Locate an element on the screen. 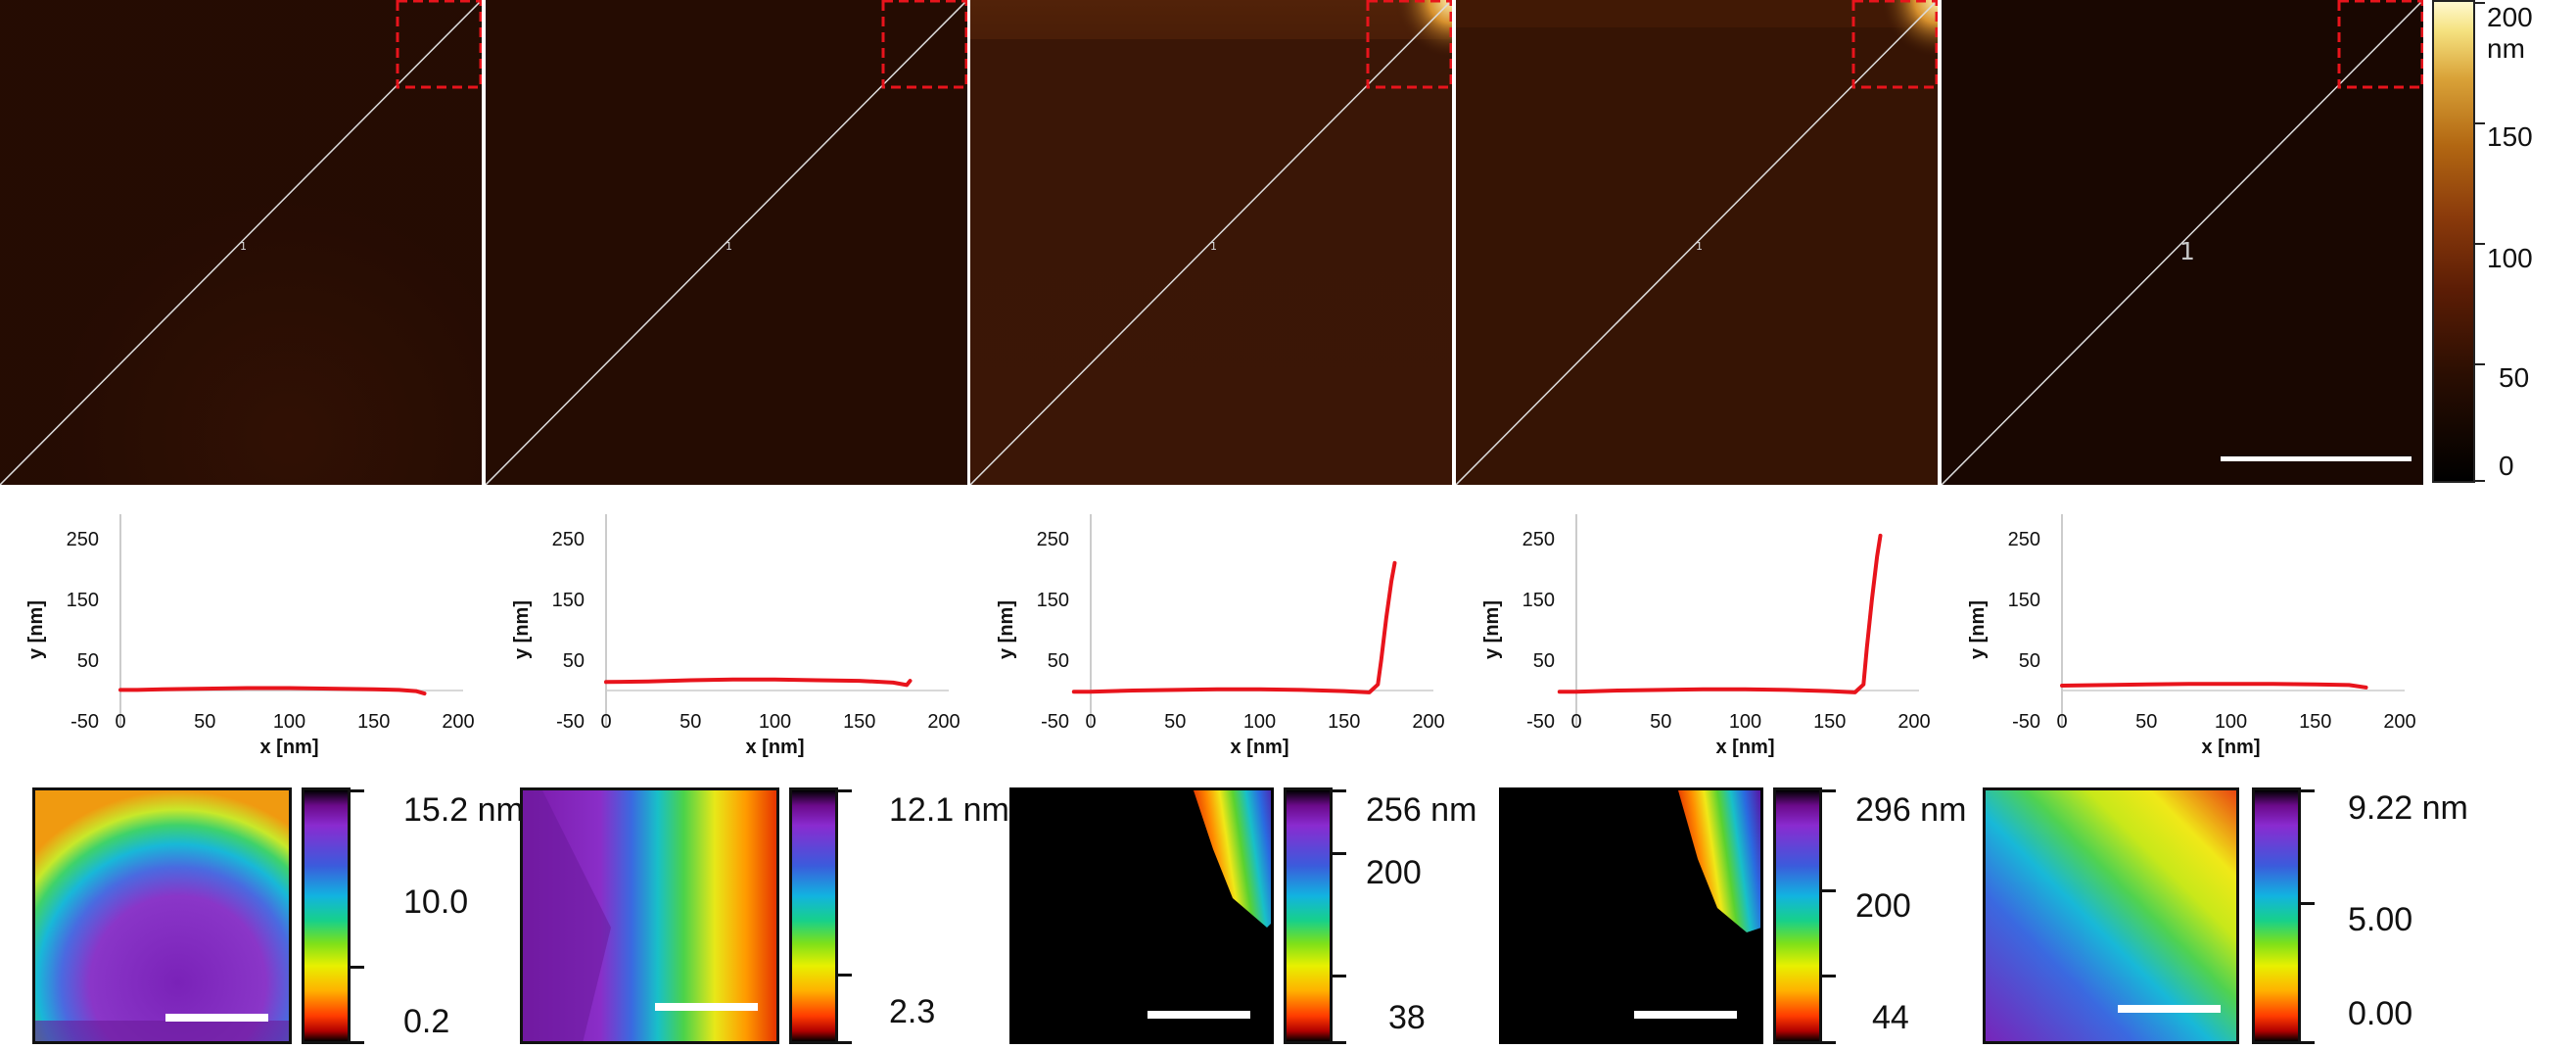 The image size is (2576, 1049). colorbar-label: 296 nm is located at coordinates (1911, 810).